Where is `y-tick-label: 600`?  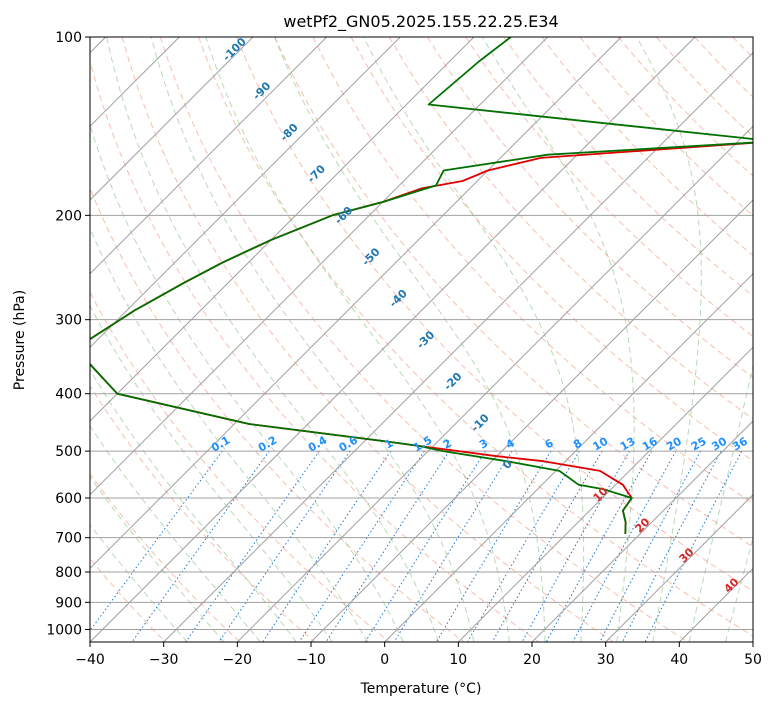
y-tick-label: 600 is located at coordinates (68, 499).